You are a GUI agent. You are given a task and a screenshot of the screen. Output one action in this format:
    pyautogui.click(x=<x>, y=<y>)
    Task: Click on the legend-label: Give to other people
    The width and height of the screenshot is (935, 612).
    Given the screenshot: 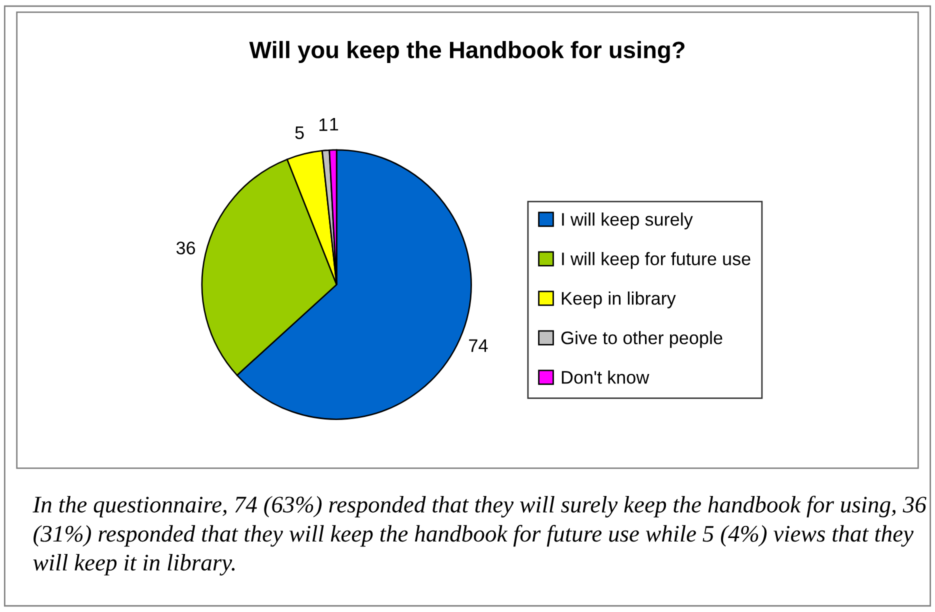 What is the action you would take?
    pyautogui.click(x=641, y=339)
    